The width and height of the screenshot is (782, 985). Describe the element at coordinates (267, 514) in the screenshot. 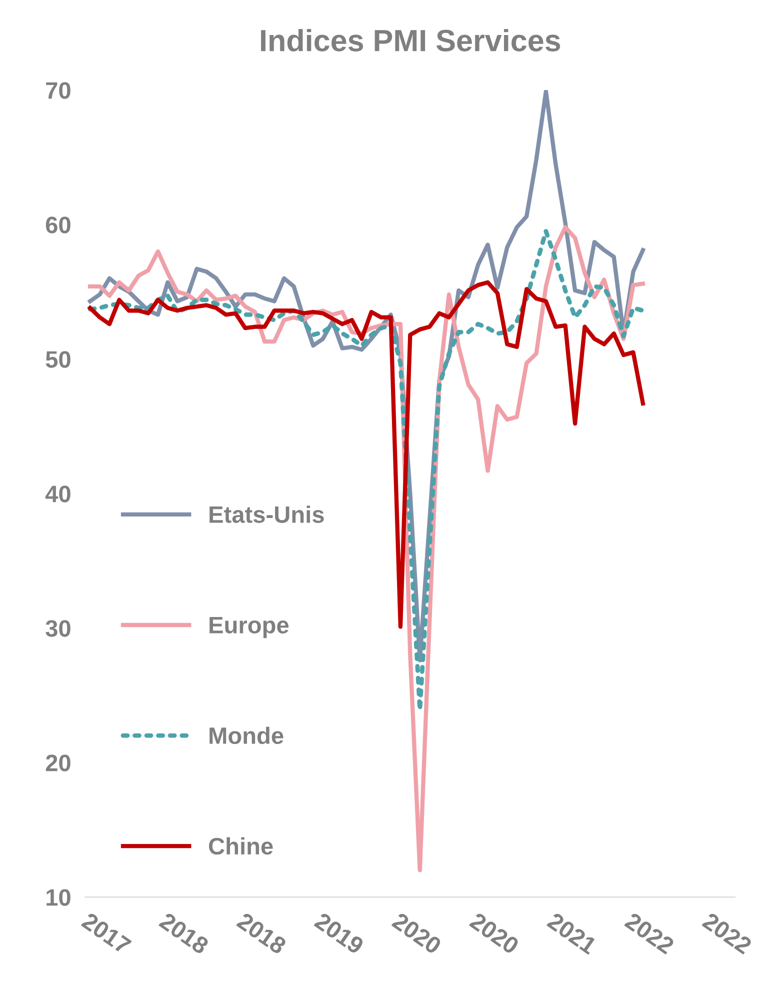

I see `legend-label: Etats-Unis` at that location.